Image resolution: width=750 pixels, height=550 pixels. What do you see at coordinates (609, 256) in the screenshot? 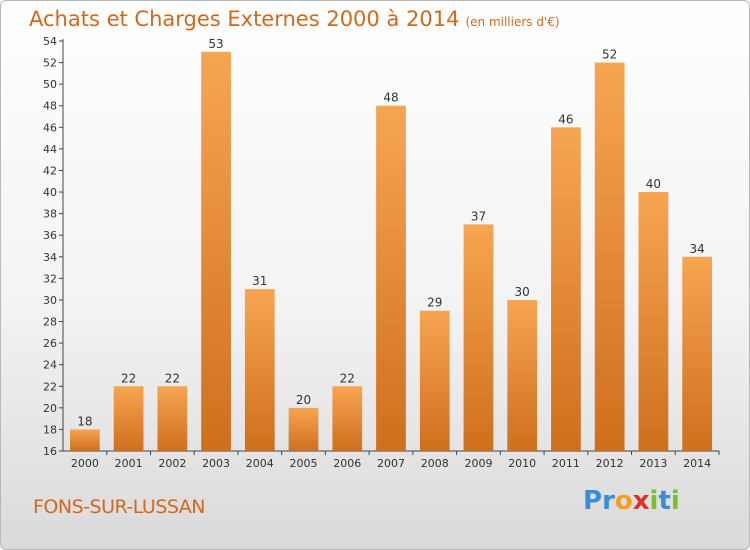
I see `bar-2012` at bounding box center [609, 256].